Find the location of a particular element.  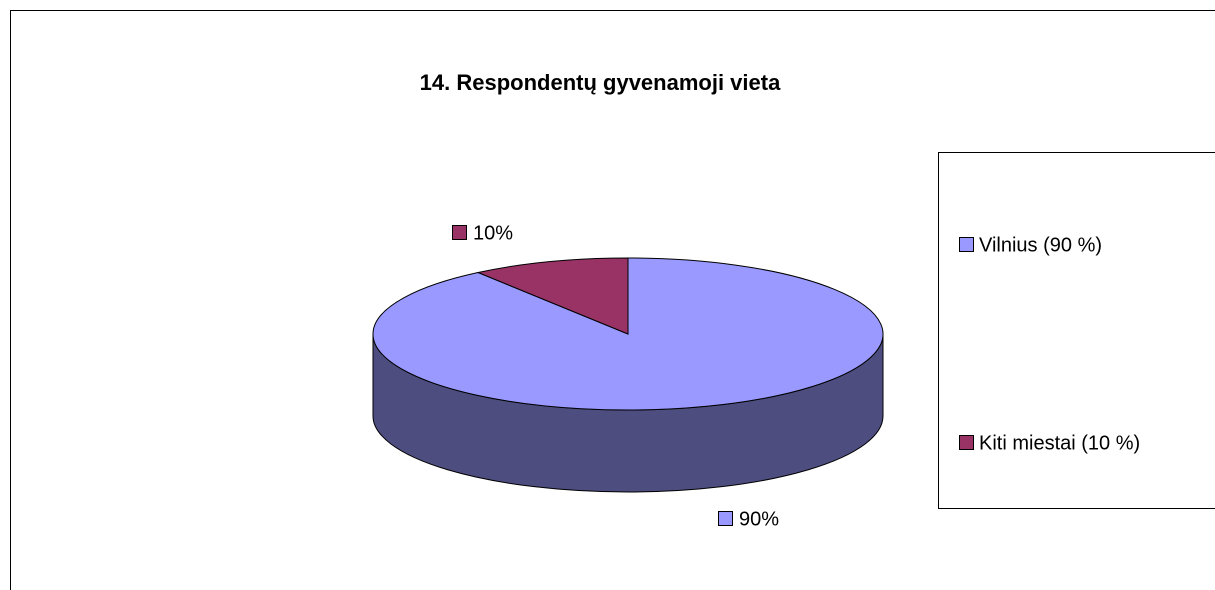

data-label: 10% is located at coordinates (493, 233).